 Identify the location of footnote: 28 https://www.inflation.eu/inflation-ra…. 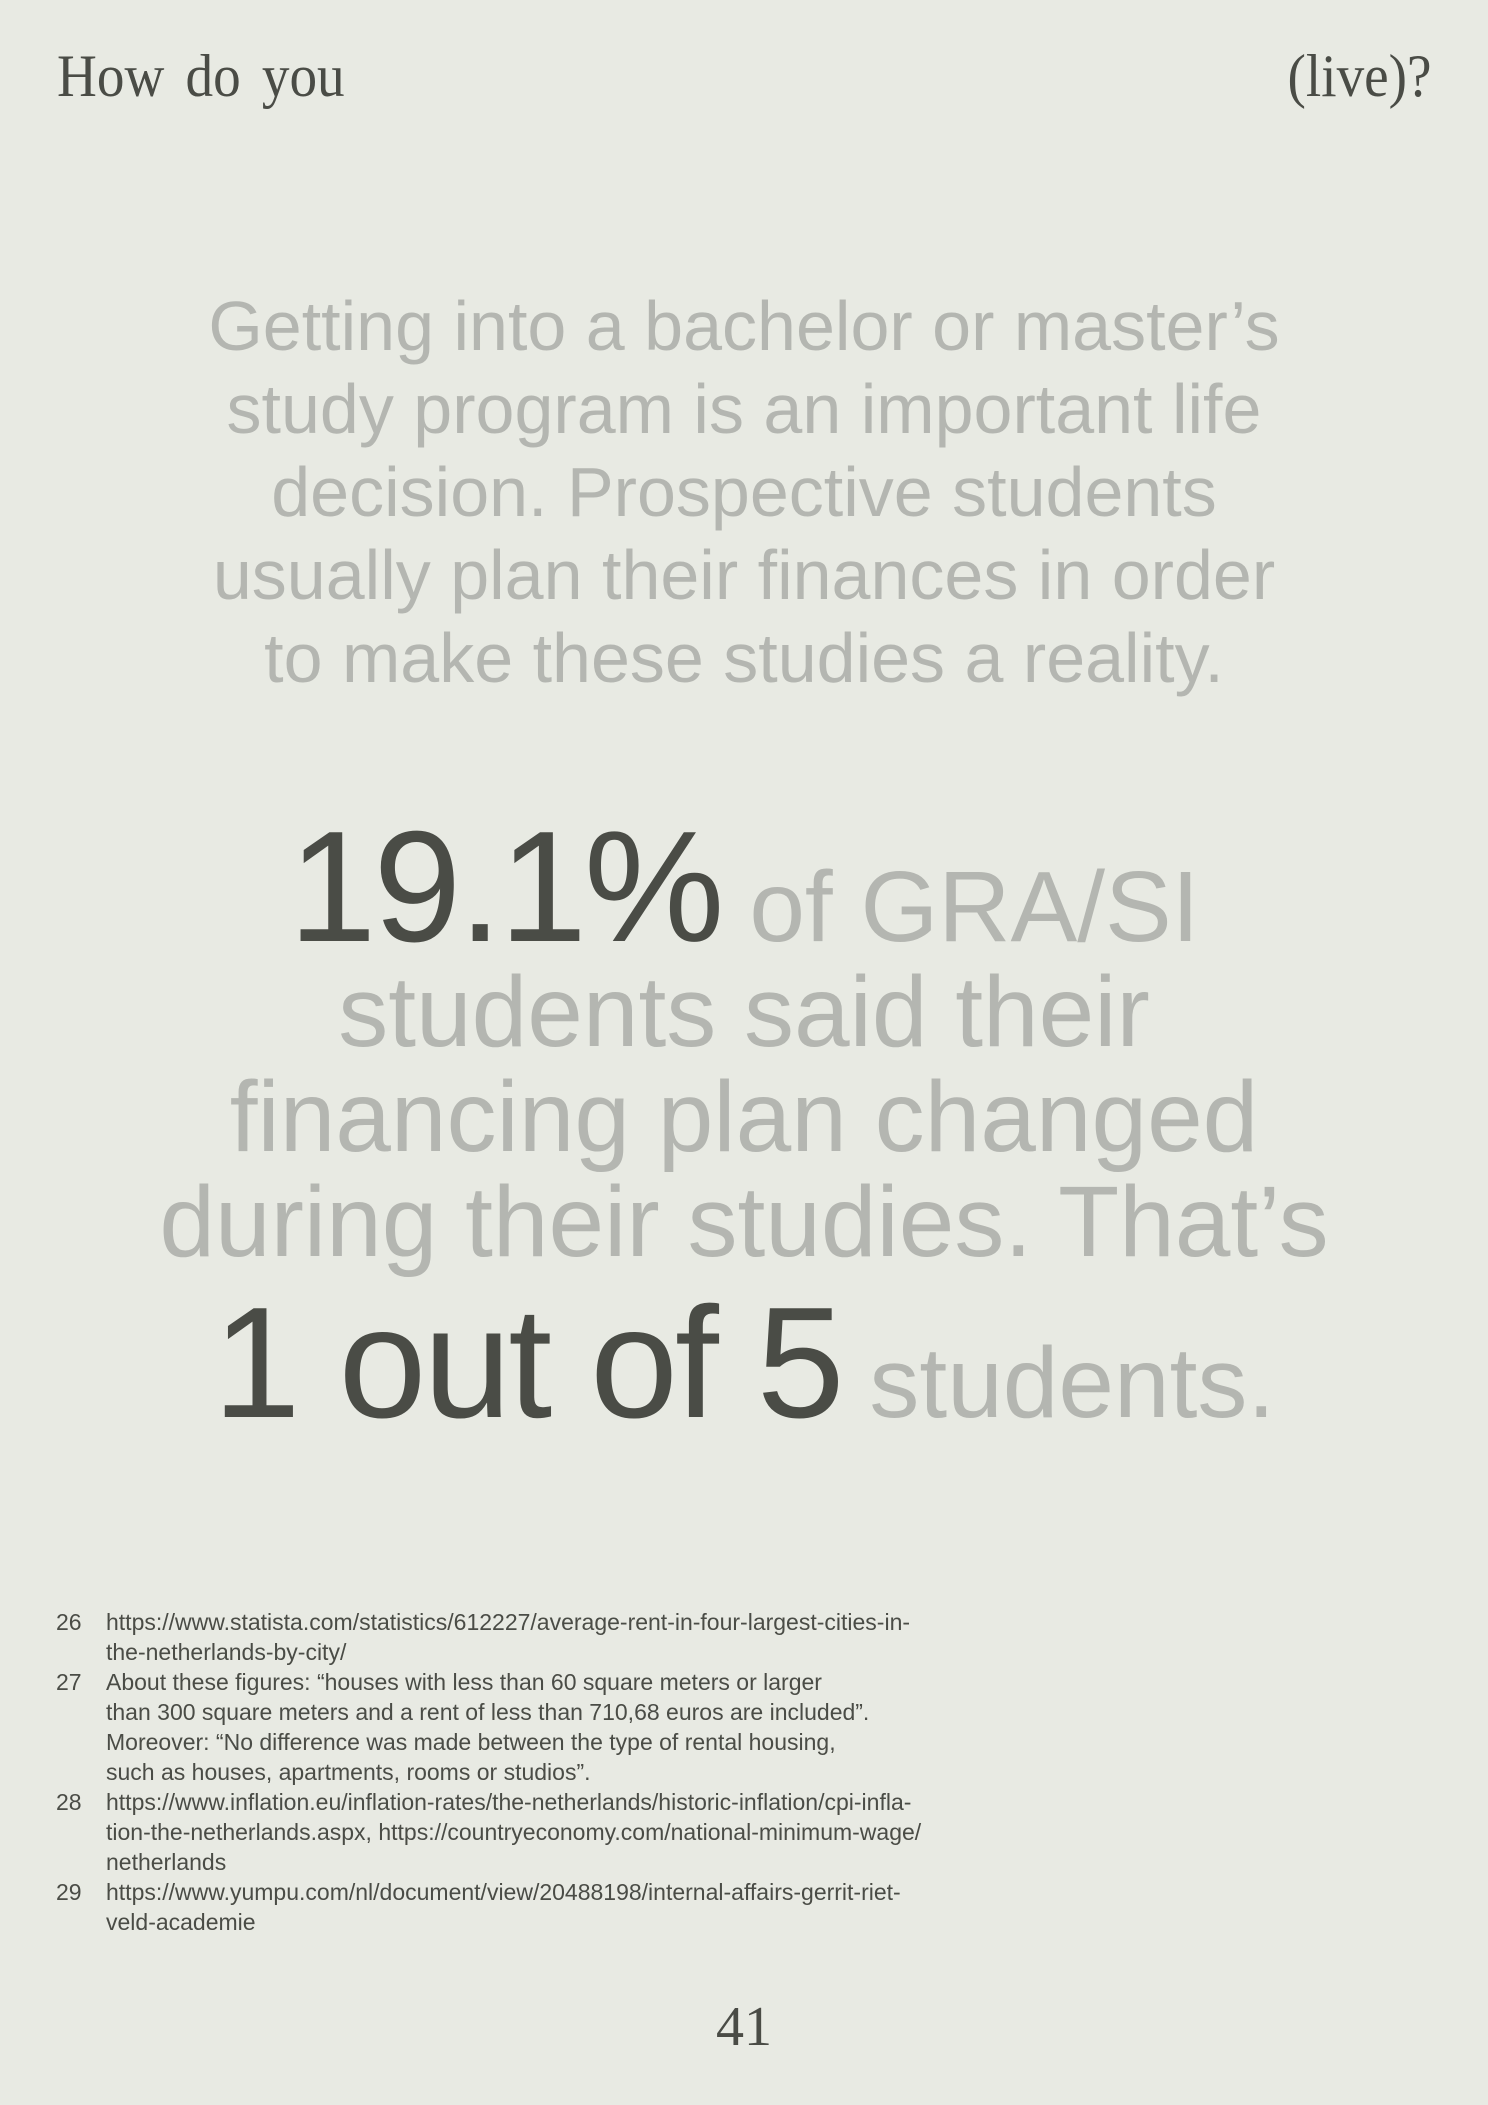
(536, 1832).